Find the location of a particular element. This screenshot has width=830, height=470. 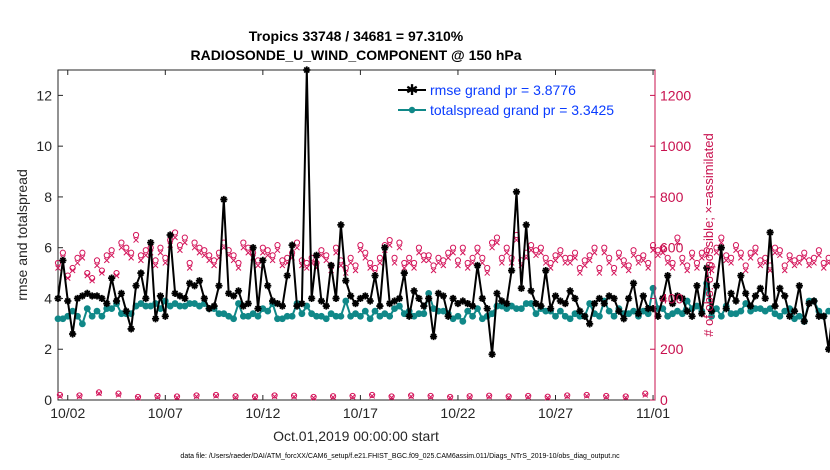

legend-rmse-label: rmse grand pr = 3.8776 is located at coordinates (503, 90).